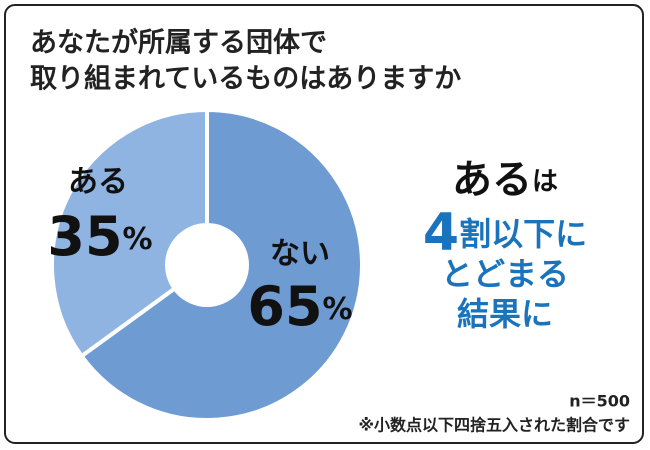 The height and width of the screenshot is (450, 650). I want to click on annotation: 結果に, so click(505, 314).